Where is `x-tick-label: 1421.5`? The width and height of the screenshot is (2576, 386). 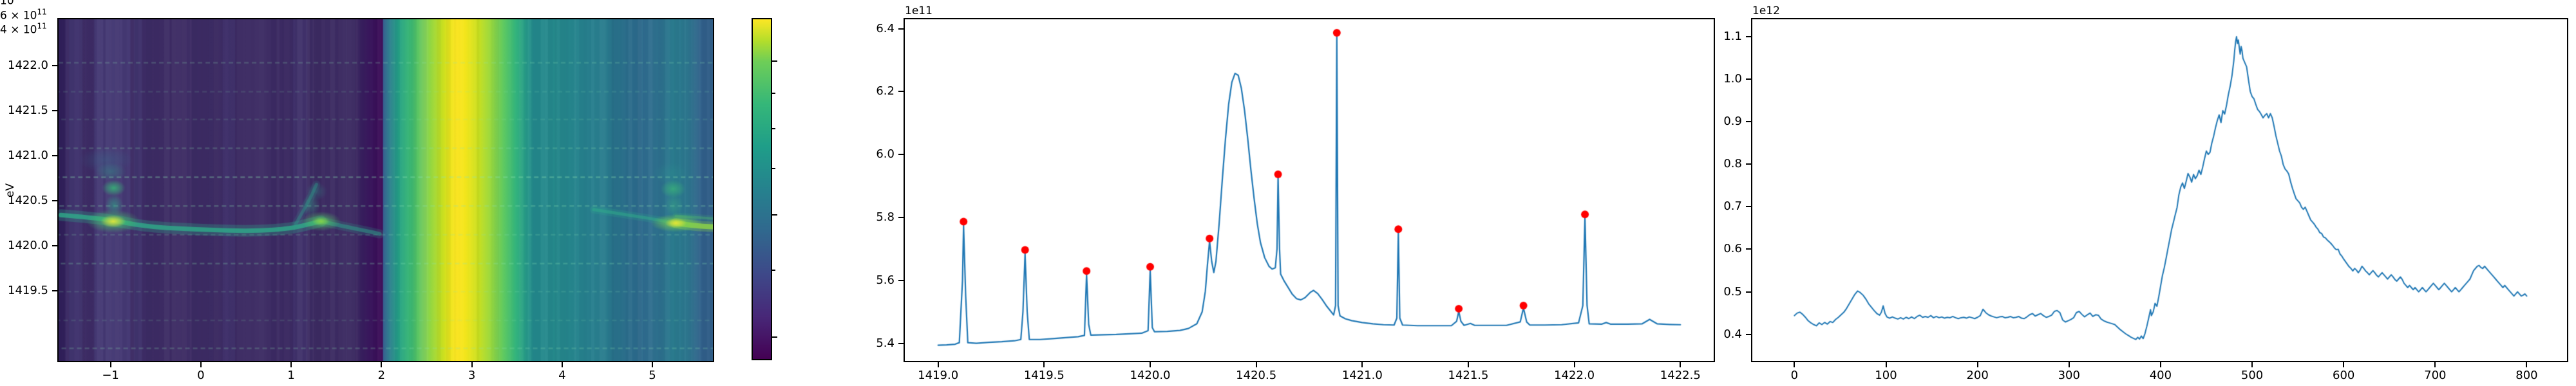
x-tick-label: 1421.5 is located at coordinates (1469, 375).